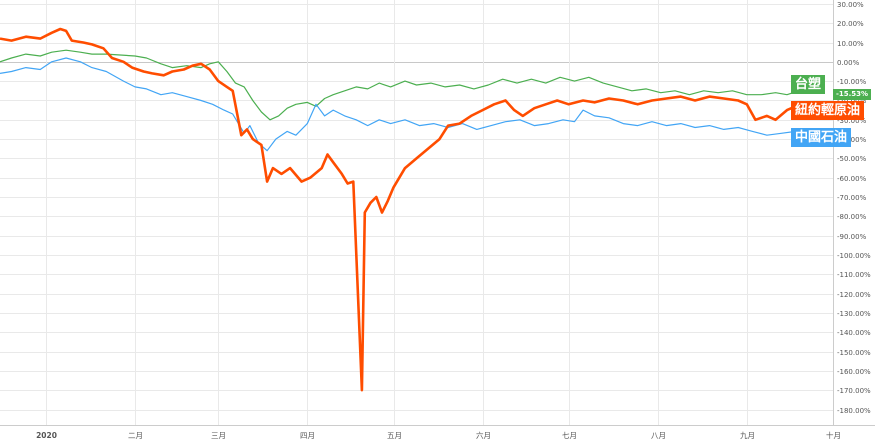 The image size is (875, 444). What do you see at coordinates (833, 435) in the screenshot?
I see `x-tick-label: 十月` at bounding box center [833, 435].